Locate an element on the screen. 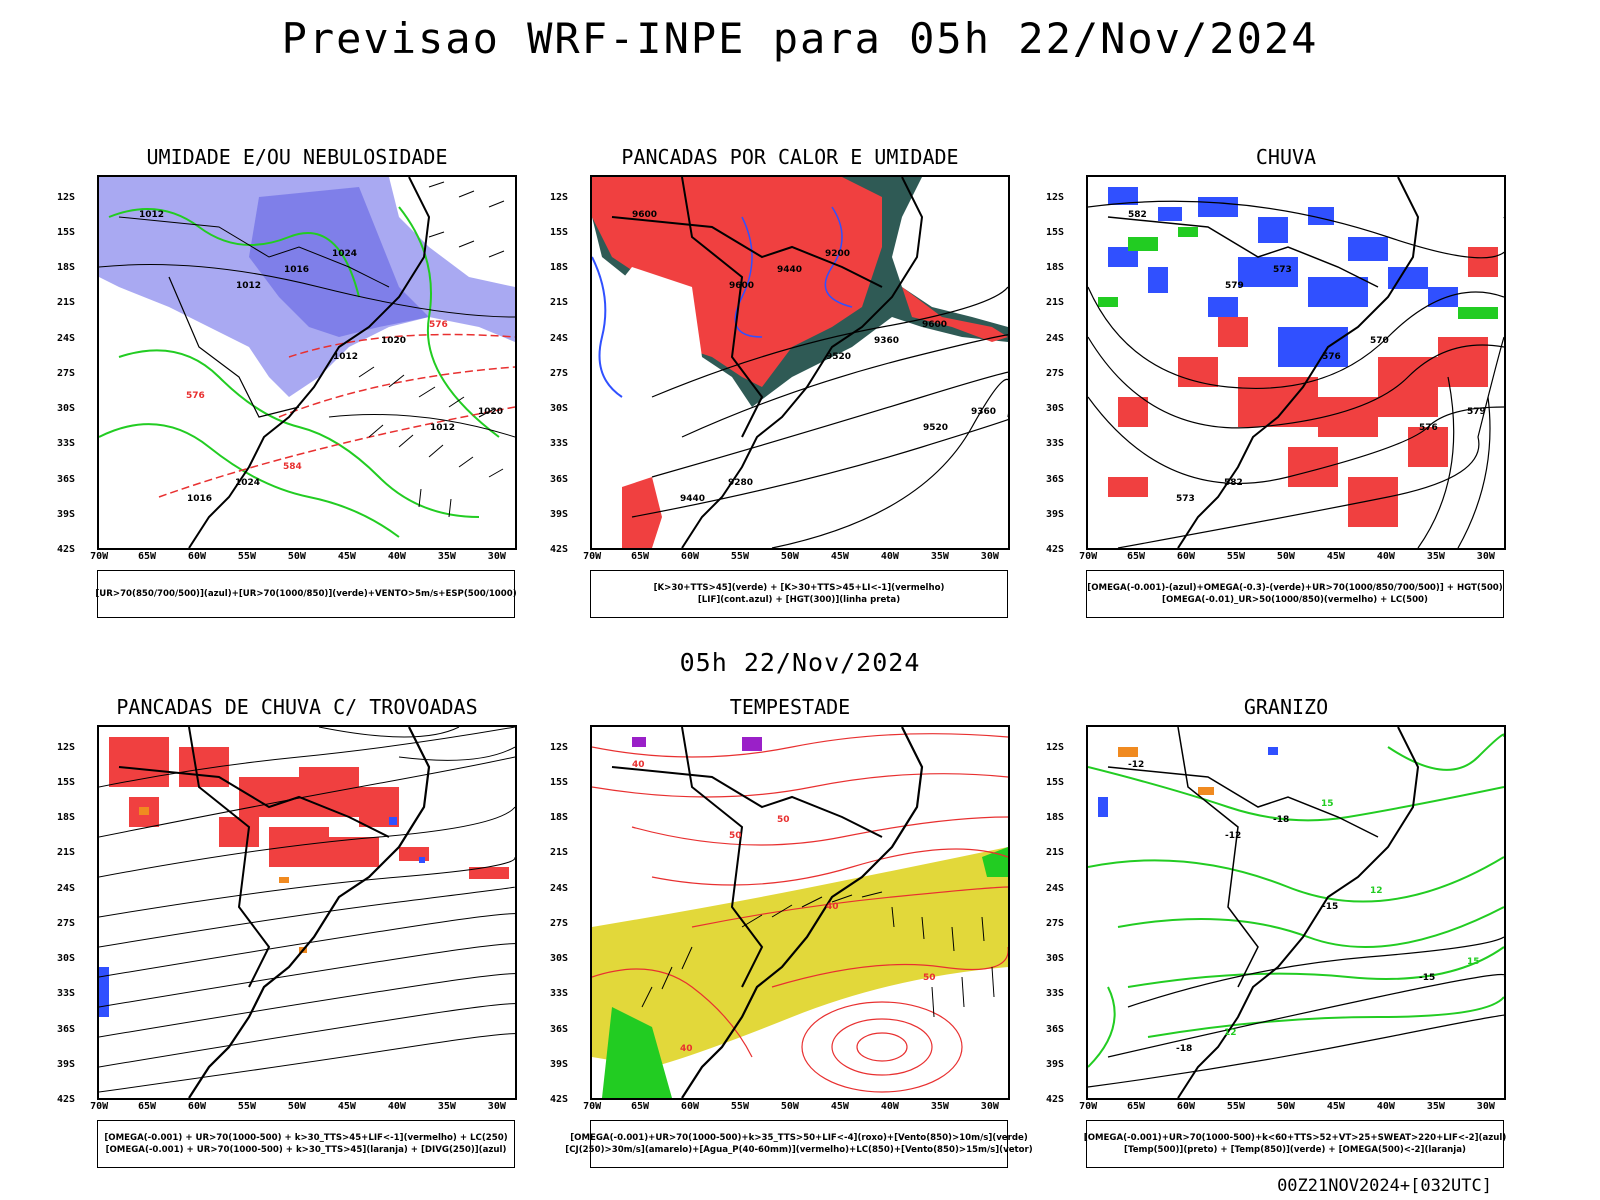  lon-axis: 70W 65W 60W 55W 50W 45W 40W 35W 30W is located at coordinates (796, 1107).